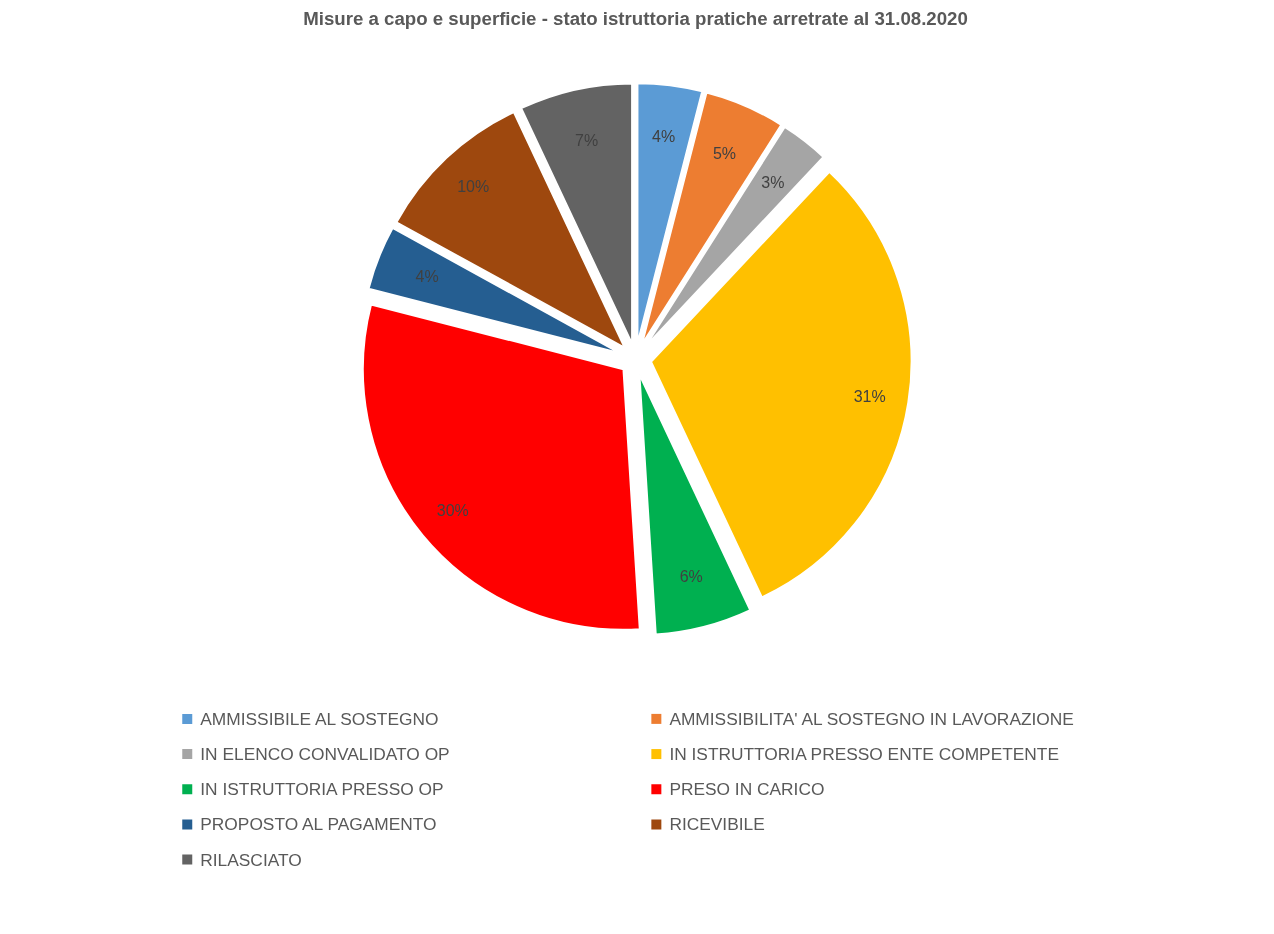 The image size is (1274, 934). What do you see at coordinates (871, 718) in the screenshot?
I see `legend-label: AMMISSIBILITA' AL SOSTEGNO IN LAVORAZIONE` at bounding box center [871, 718].